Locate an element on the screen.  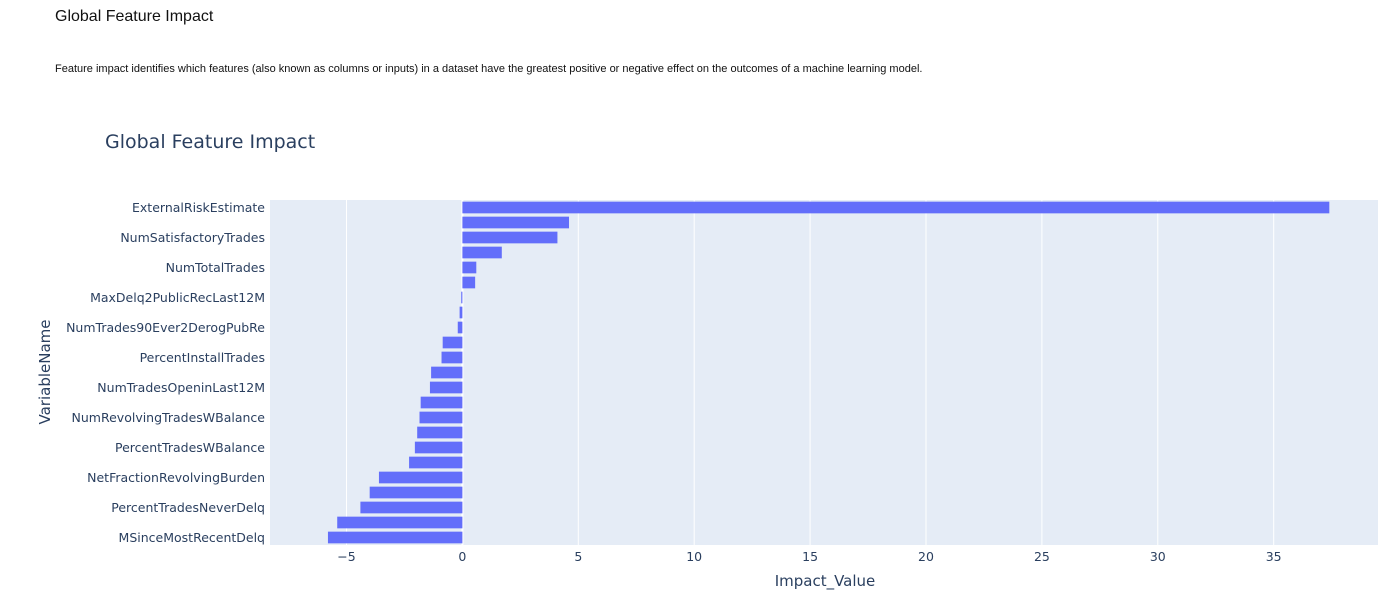
y-tick-label: ExternalRiskEstimate is located at coordinates (198, 207).